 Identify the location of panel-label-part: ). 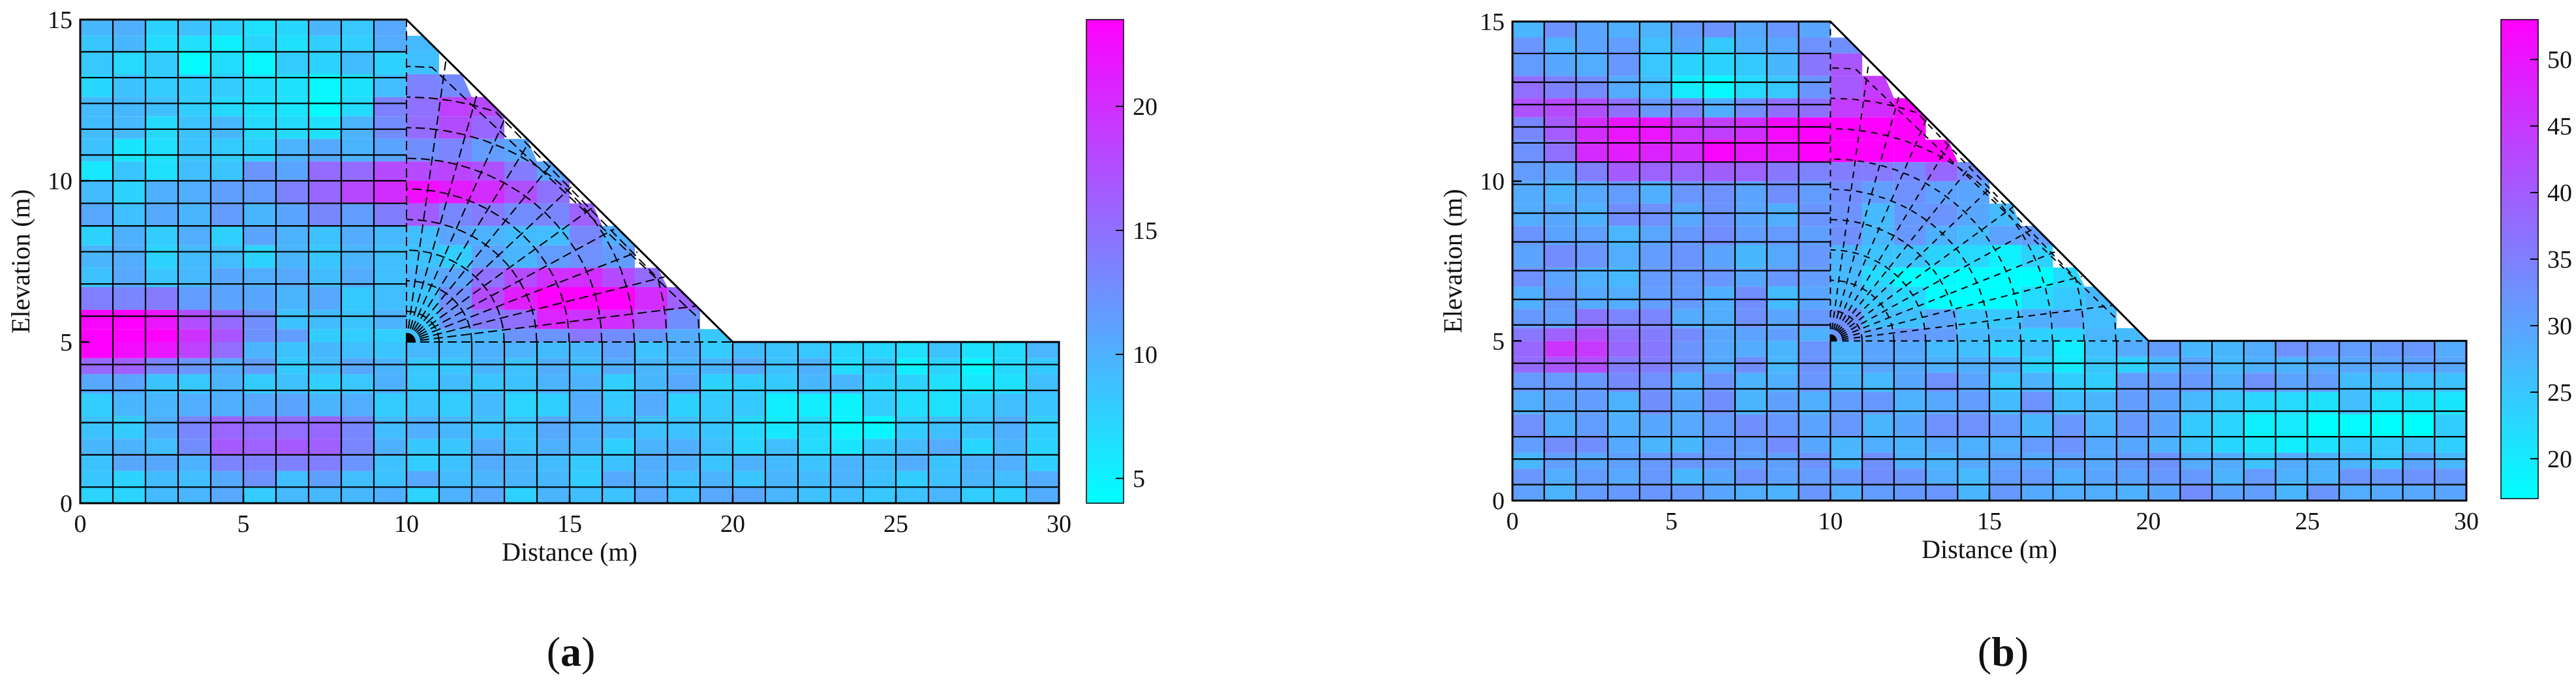
(2022, 652).